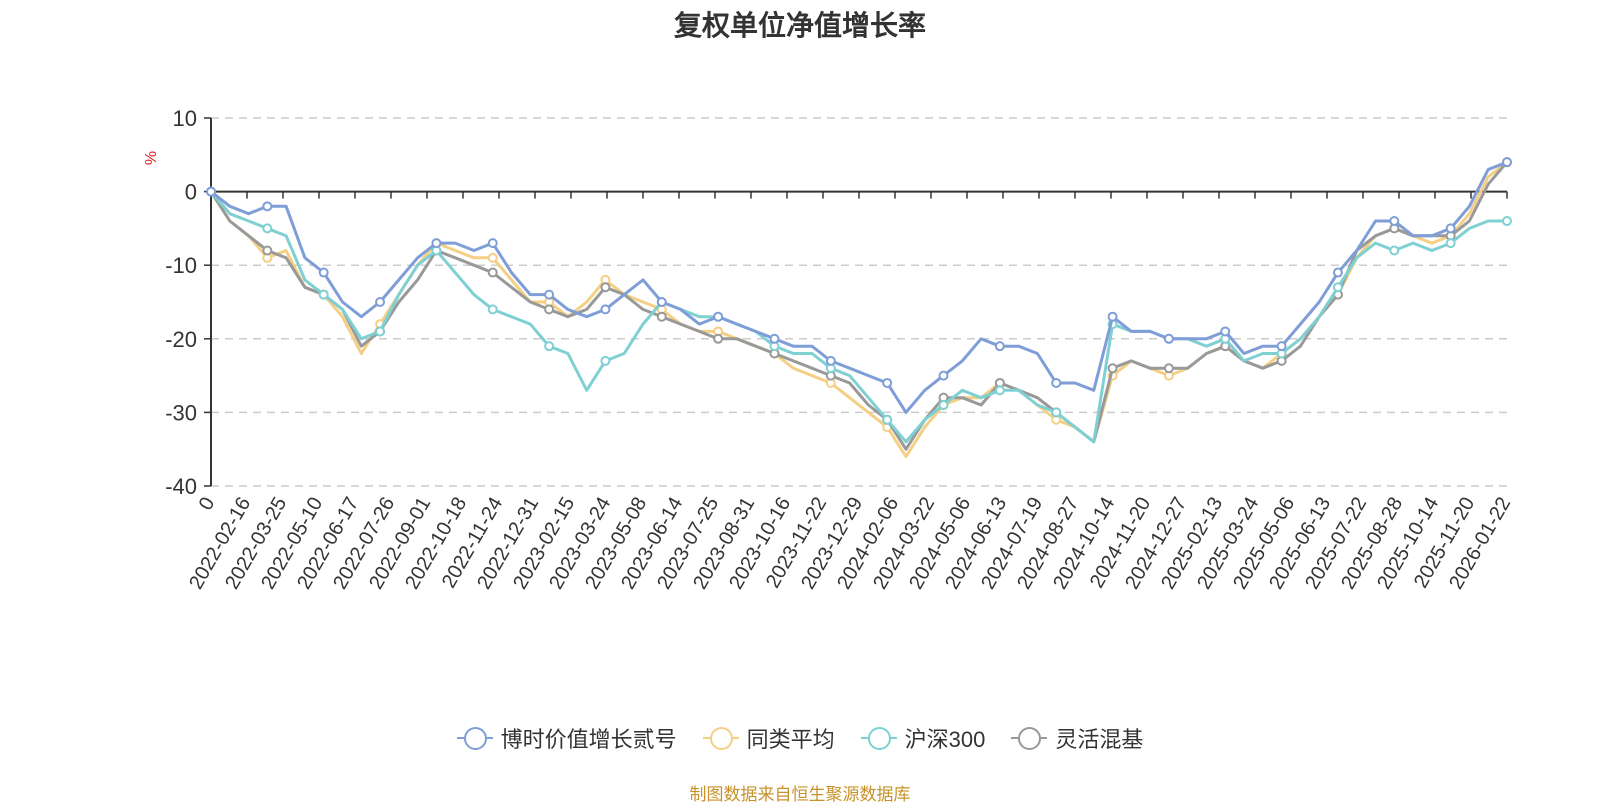  I want to click on y-tick-label: -40, so click(181, 486).